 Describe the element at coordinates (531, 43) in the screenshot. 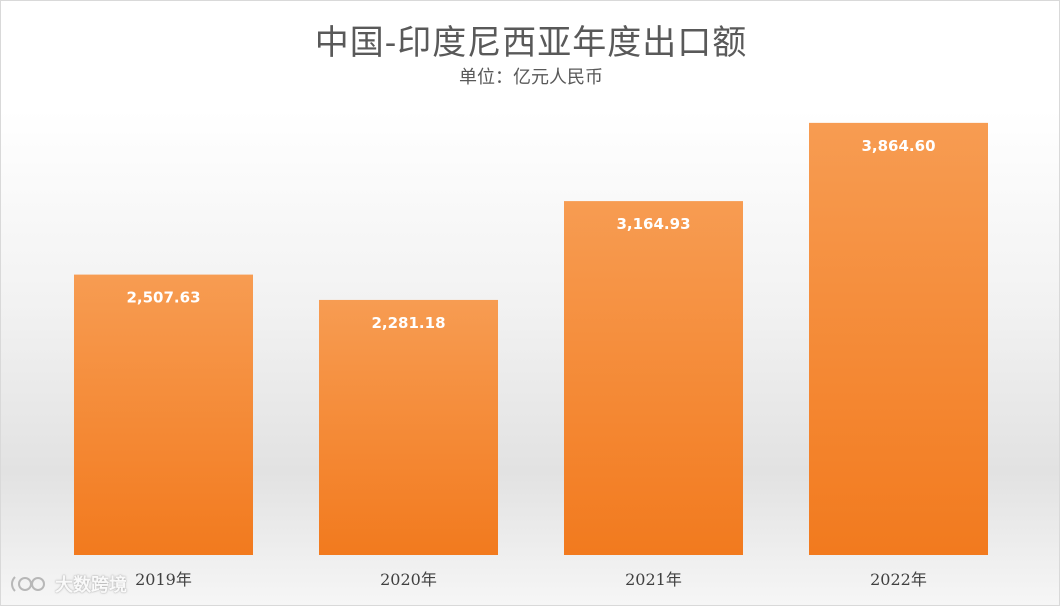

I see `chart-title: 中国-印度尼西亚年度出口额` at that location.